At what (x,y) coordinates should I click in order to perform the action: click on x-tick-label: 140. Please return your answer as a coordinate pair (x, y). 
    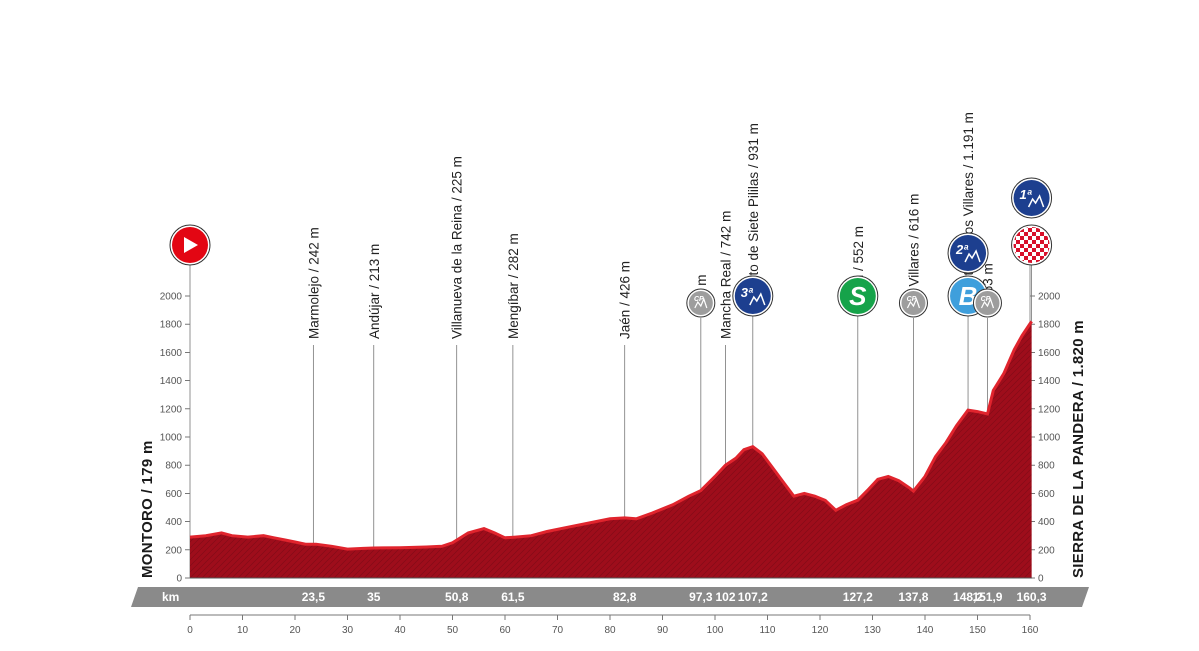
    Looking at the image, I should click on (925, 630).